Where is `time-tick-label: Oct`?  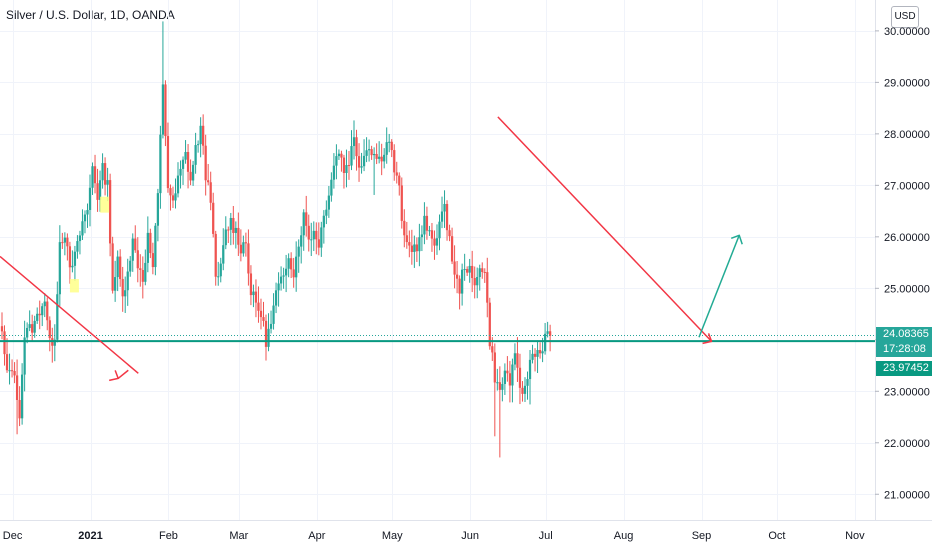 time-tick-label: Oct is located at coordinates (776, 536).